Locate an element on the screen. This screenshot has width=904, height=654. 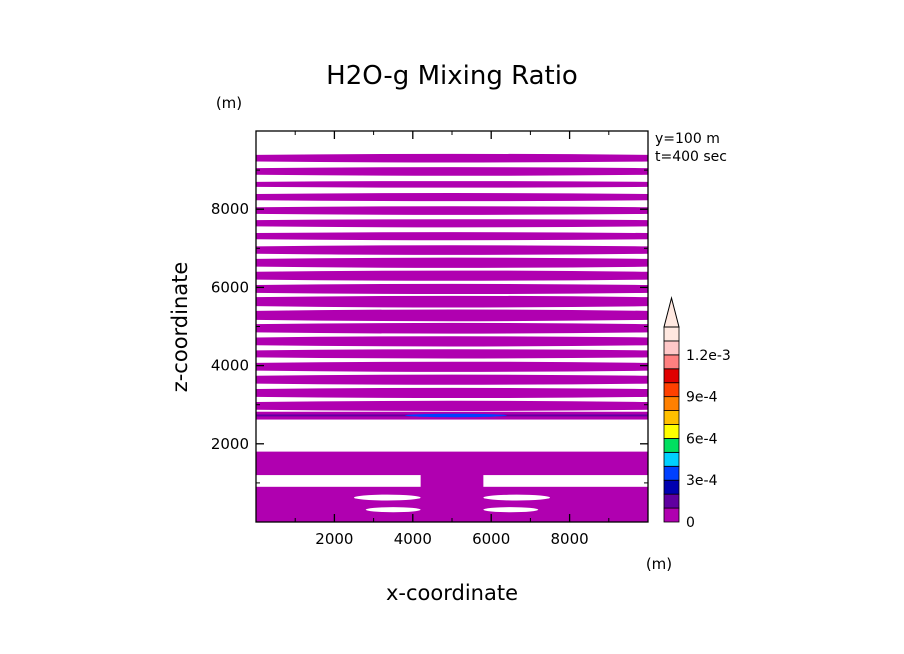
annotation-y: y=100 m is located at coordinates (687, 139).